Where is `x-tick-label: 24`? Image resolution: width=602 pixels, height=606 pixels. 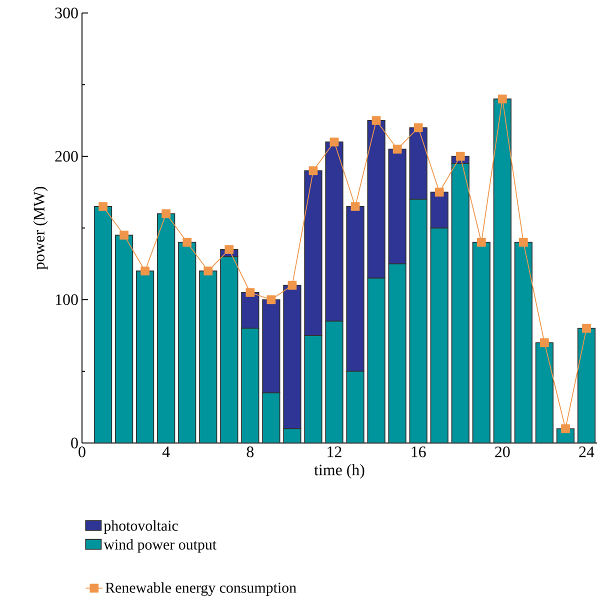 x-tick-label: 24 is located at coordinates (586, 452).